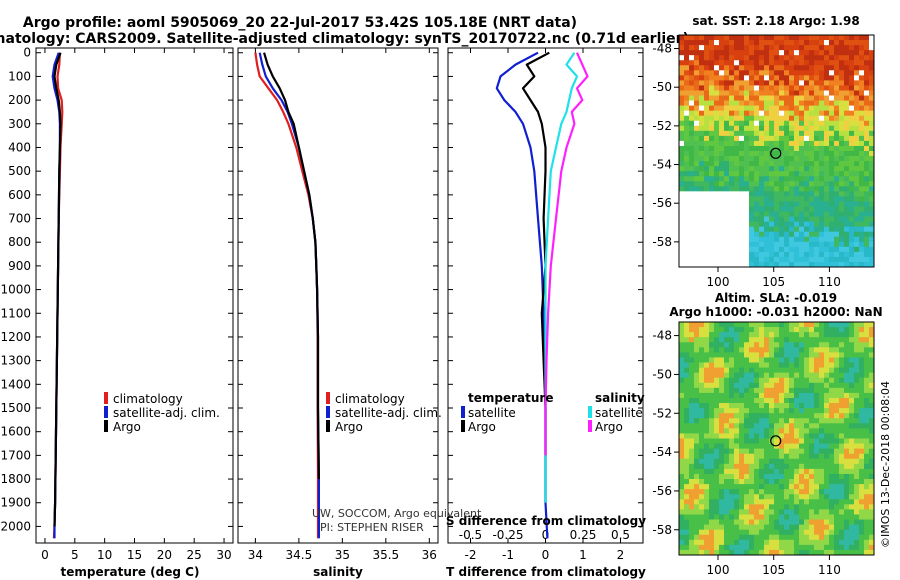 This screenshot has width=900, height=580. What do you see at coordinates (342, 555) in the screenshot?
I see `x-tick-label: 35` at bounding box center [342, 555].